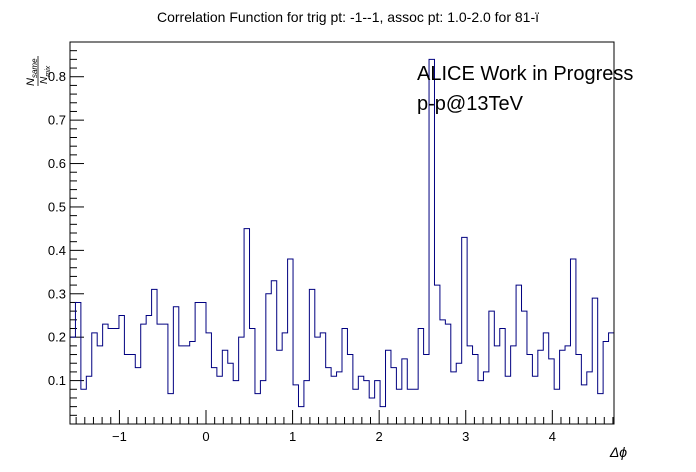 The width and height of the screenshot is (696, 472). Describe the element at coordinates (618, 452) in the screenshot. I see `x-axis-label: Δϕ` at that location.